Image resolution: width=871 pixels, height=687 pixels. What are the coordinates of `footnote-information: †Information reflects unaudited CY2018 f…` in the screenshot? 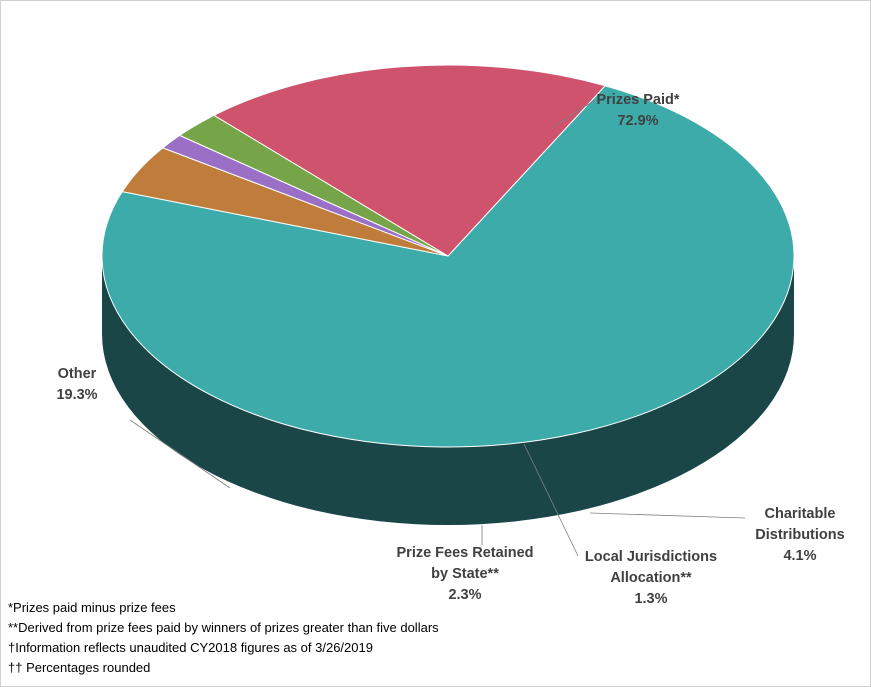 It's located at (190, 647).